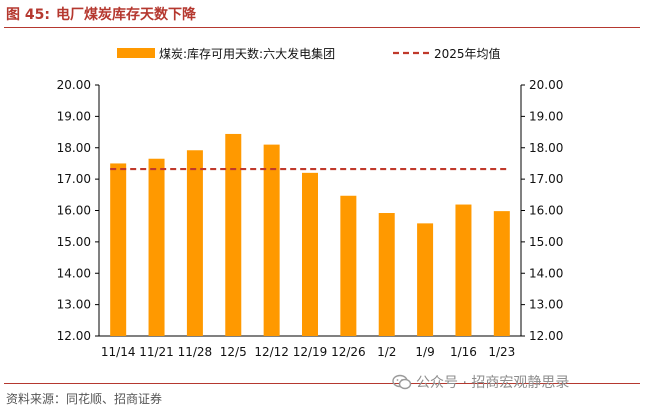 Image resolution: width=646 pixels, height=411 pixels. Describe the element at coordinates (402, 382) in the screenshot. I see `wechat-icon` at that location.